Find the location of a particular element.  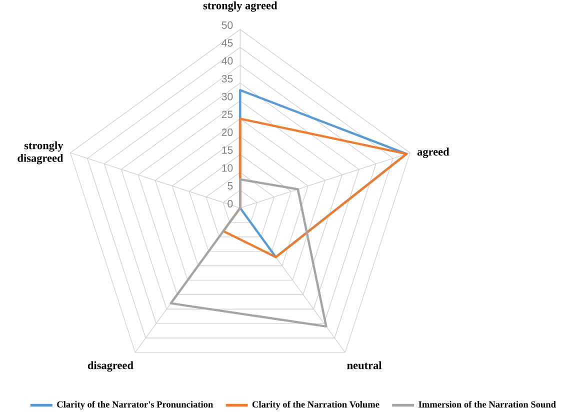

spoke-label: neutral is located at coordinates (364, 365).